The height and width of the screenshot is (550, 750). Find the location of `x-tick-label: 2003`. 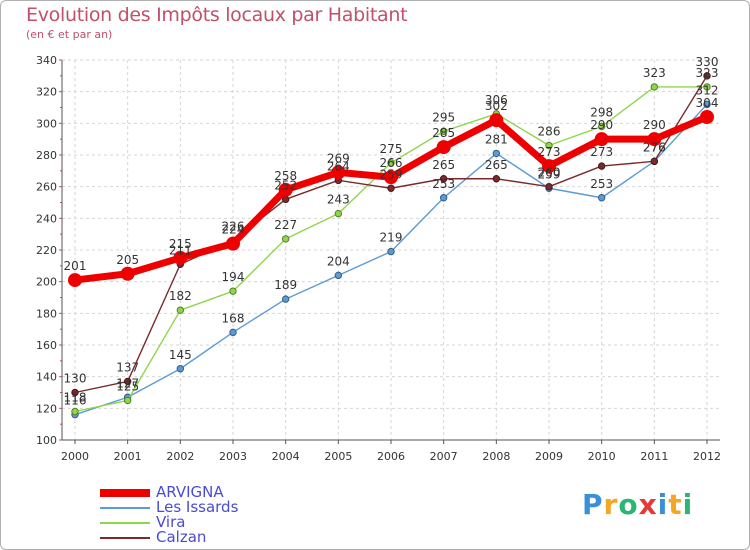

x-tick-label: 2003 is located at coordinates (233, 456).